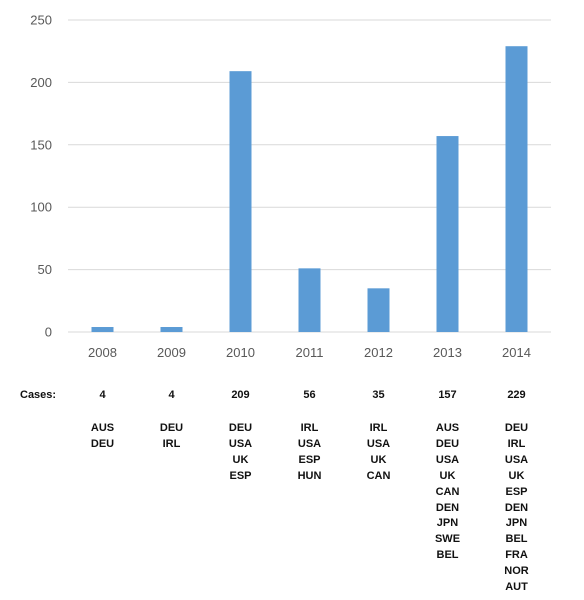  I want to click on country-list: AUS DEU, so click(103, 437).